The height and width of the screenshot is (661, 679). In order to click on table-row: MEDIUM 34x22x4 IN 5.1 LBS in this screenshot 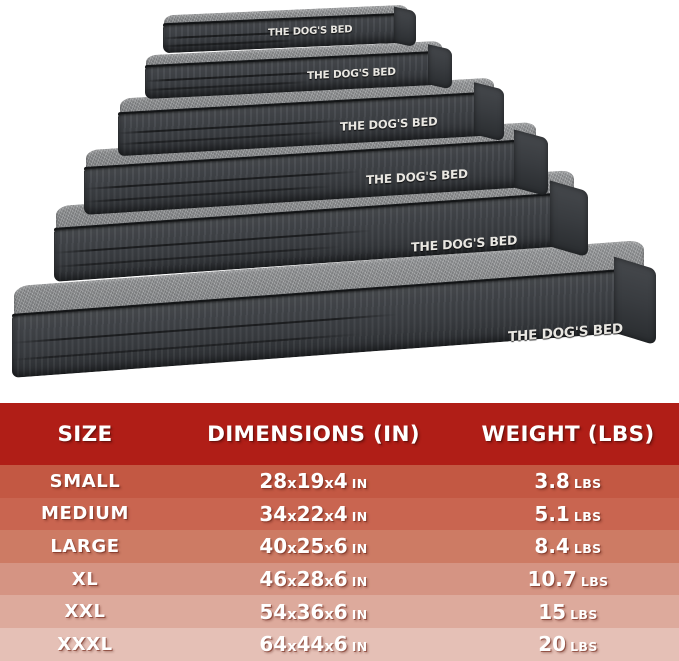, I will do `click(339, 514)`.